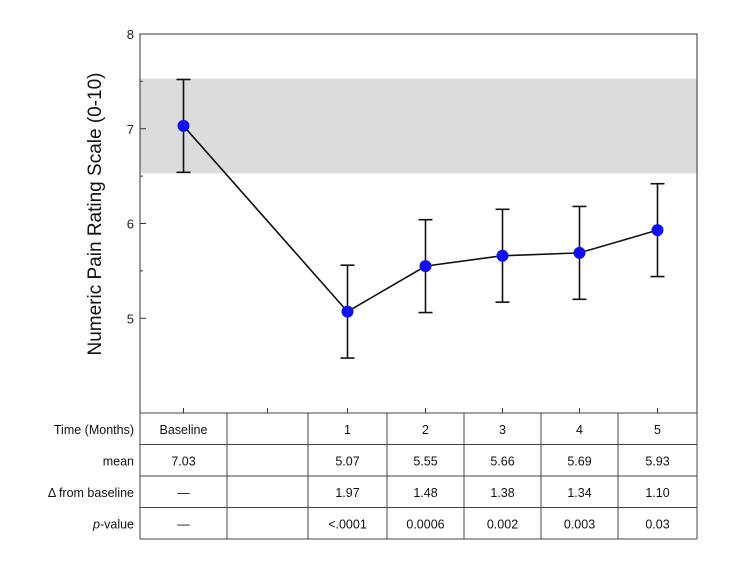 The width and height of the screenshot is (750, 574). What do you see at coordinates (130, 34) in the screenshot?
I see `y-tick-label: 8` at bounding box center [130, 34].